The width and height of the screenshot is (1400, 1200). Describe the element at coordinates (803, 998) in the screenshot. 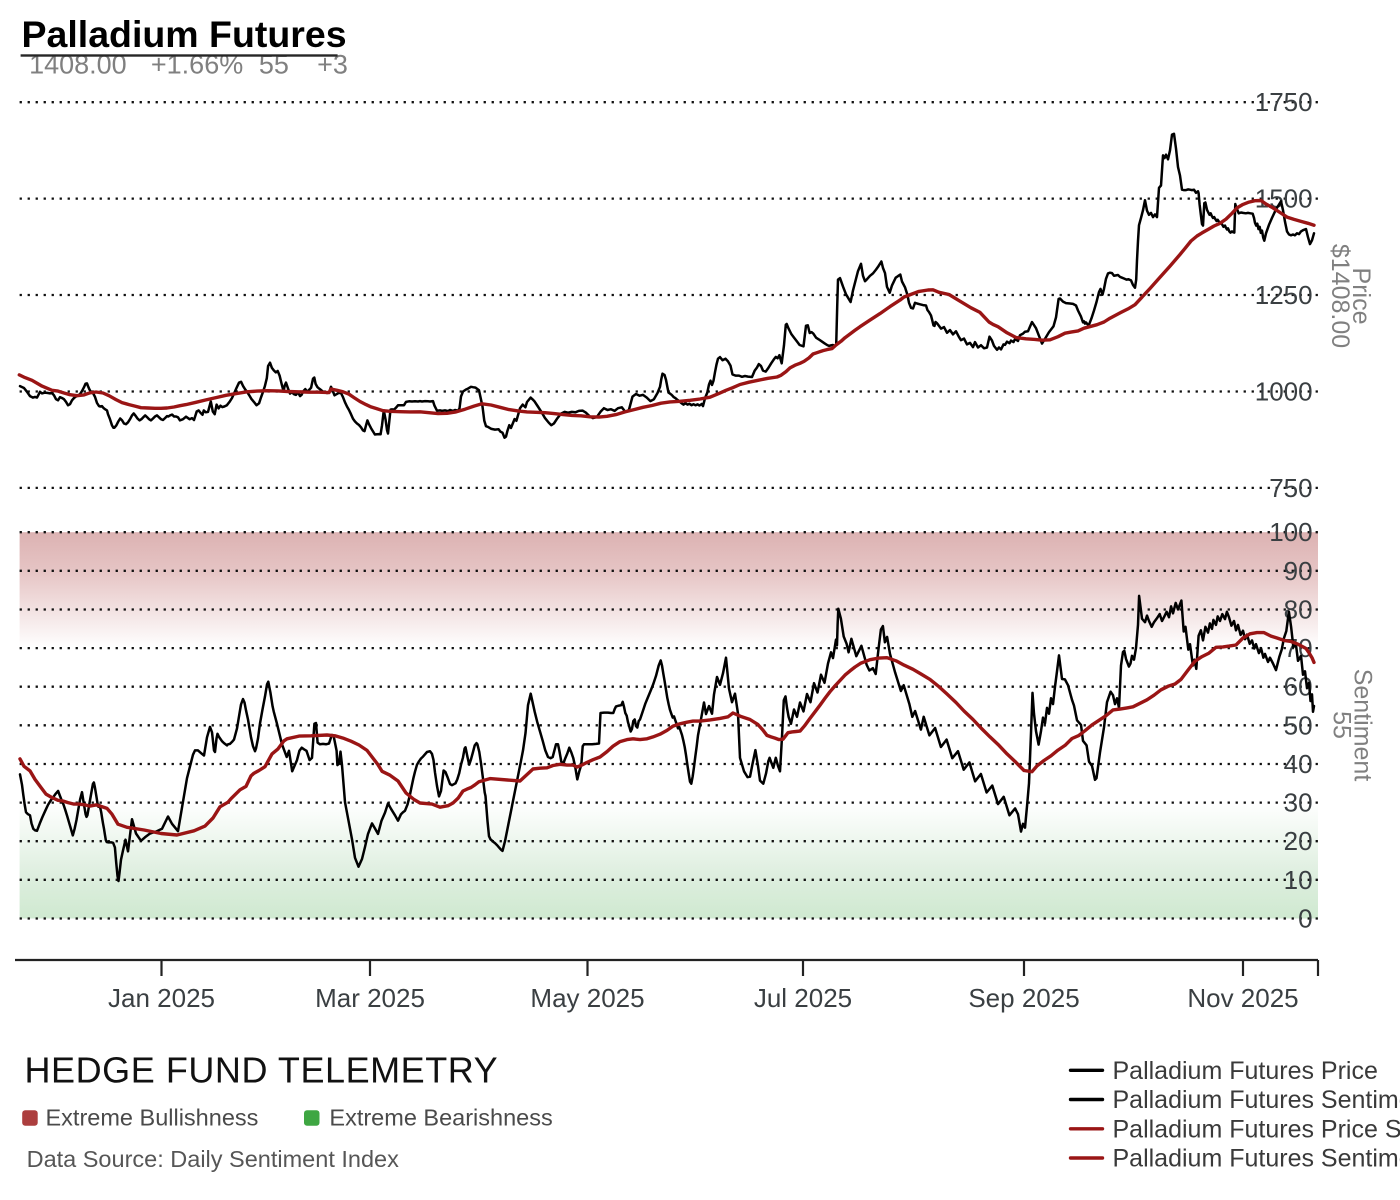

I see `svg-text: Jul 2025` at that location.